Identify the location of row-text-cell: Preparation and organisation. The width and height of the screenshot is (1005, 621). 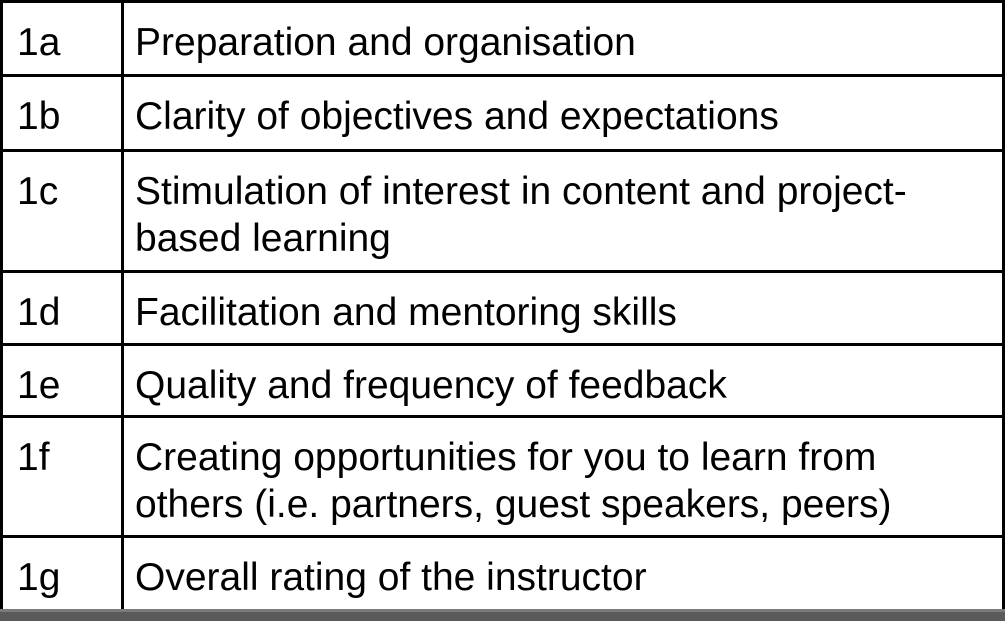
(563, 39).